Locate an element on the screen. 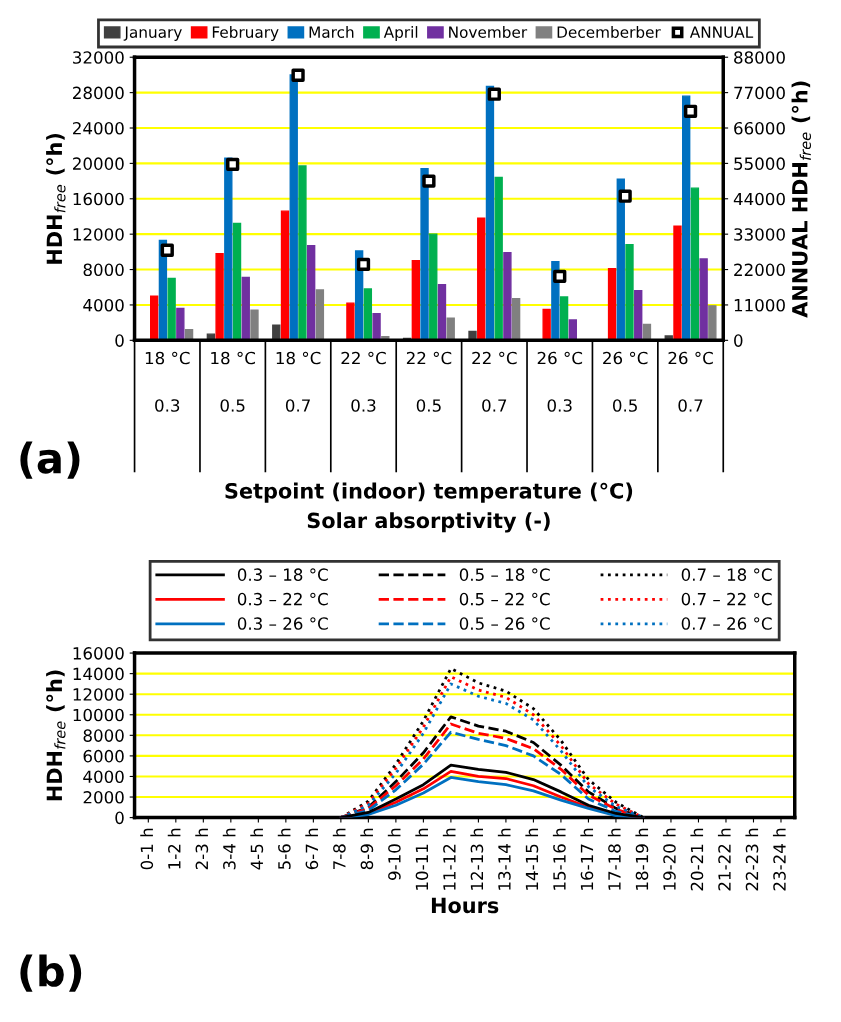 This screenshot has height=1022, width=841. y2-tick-label: 88000 is located at coordinates (759, 57).